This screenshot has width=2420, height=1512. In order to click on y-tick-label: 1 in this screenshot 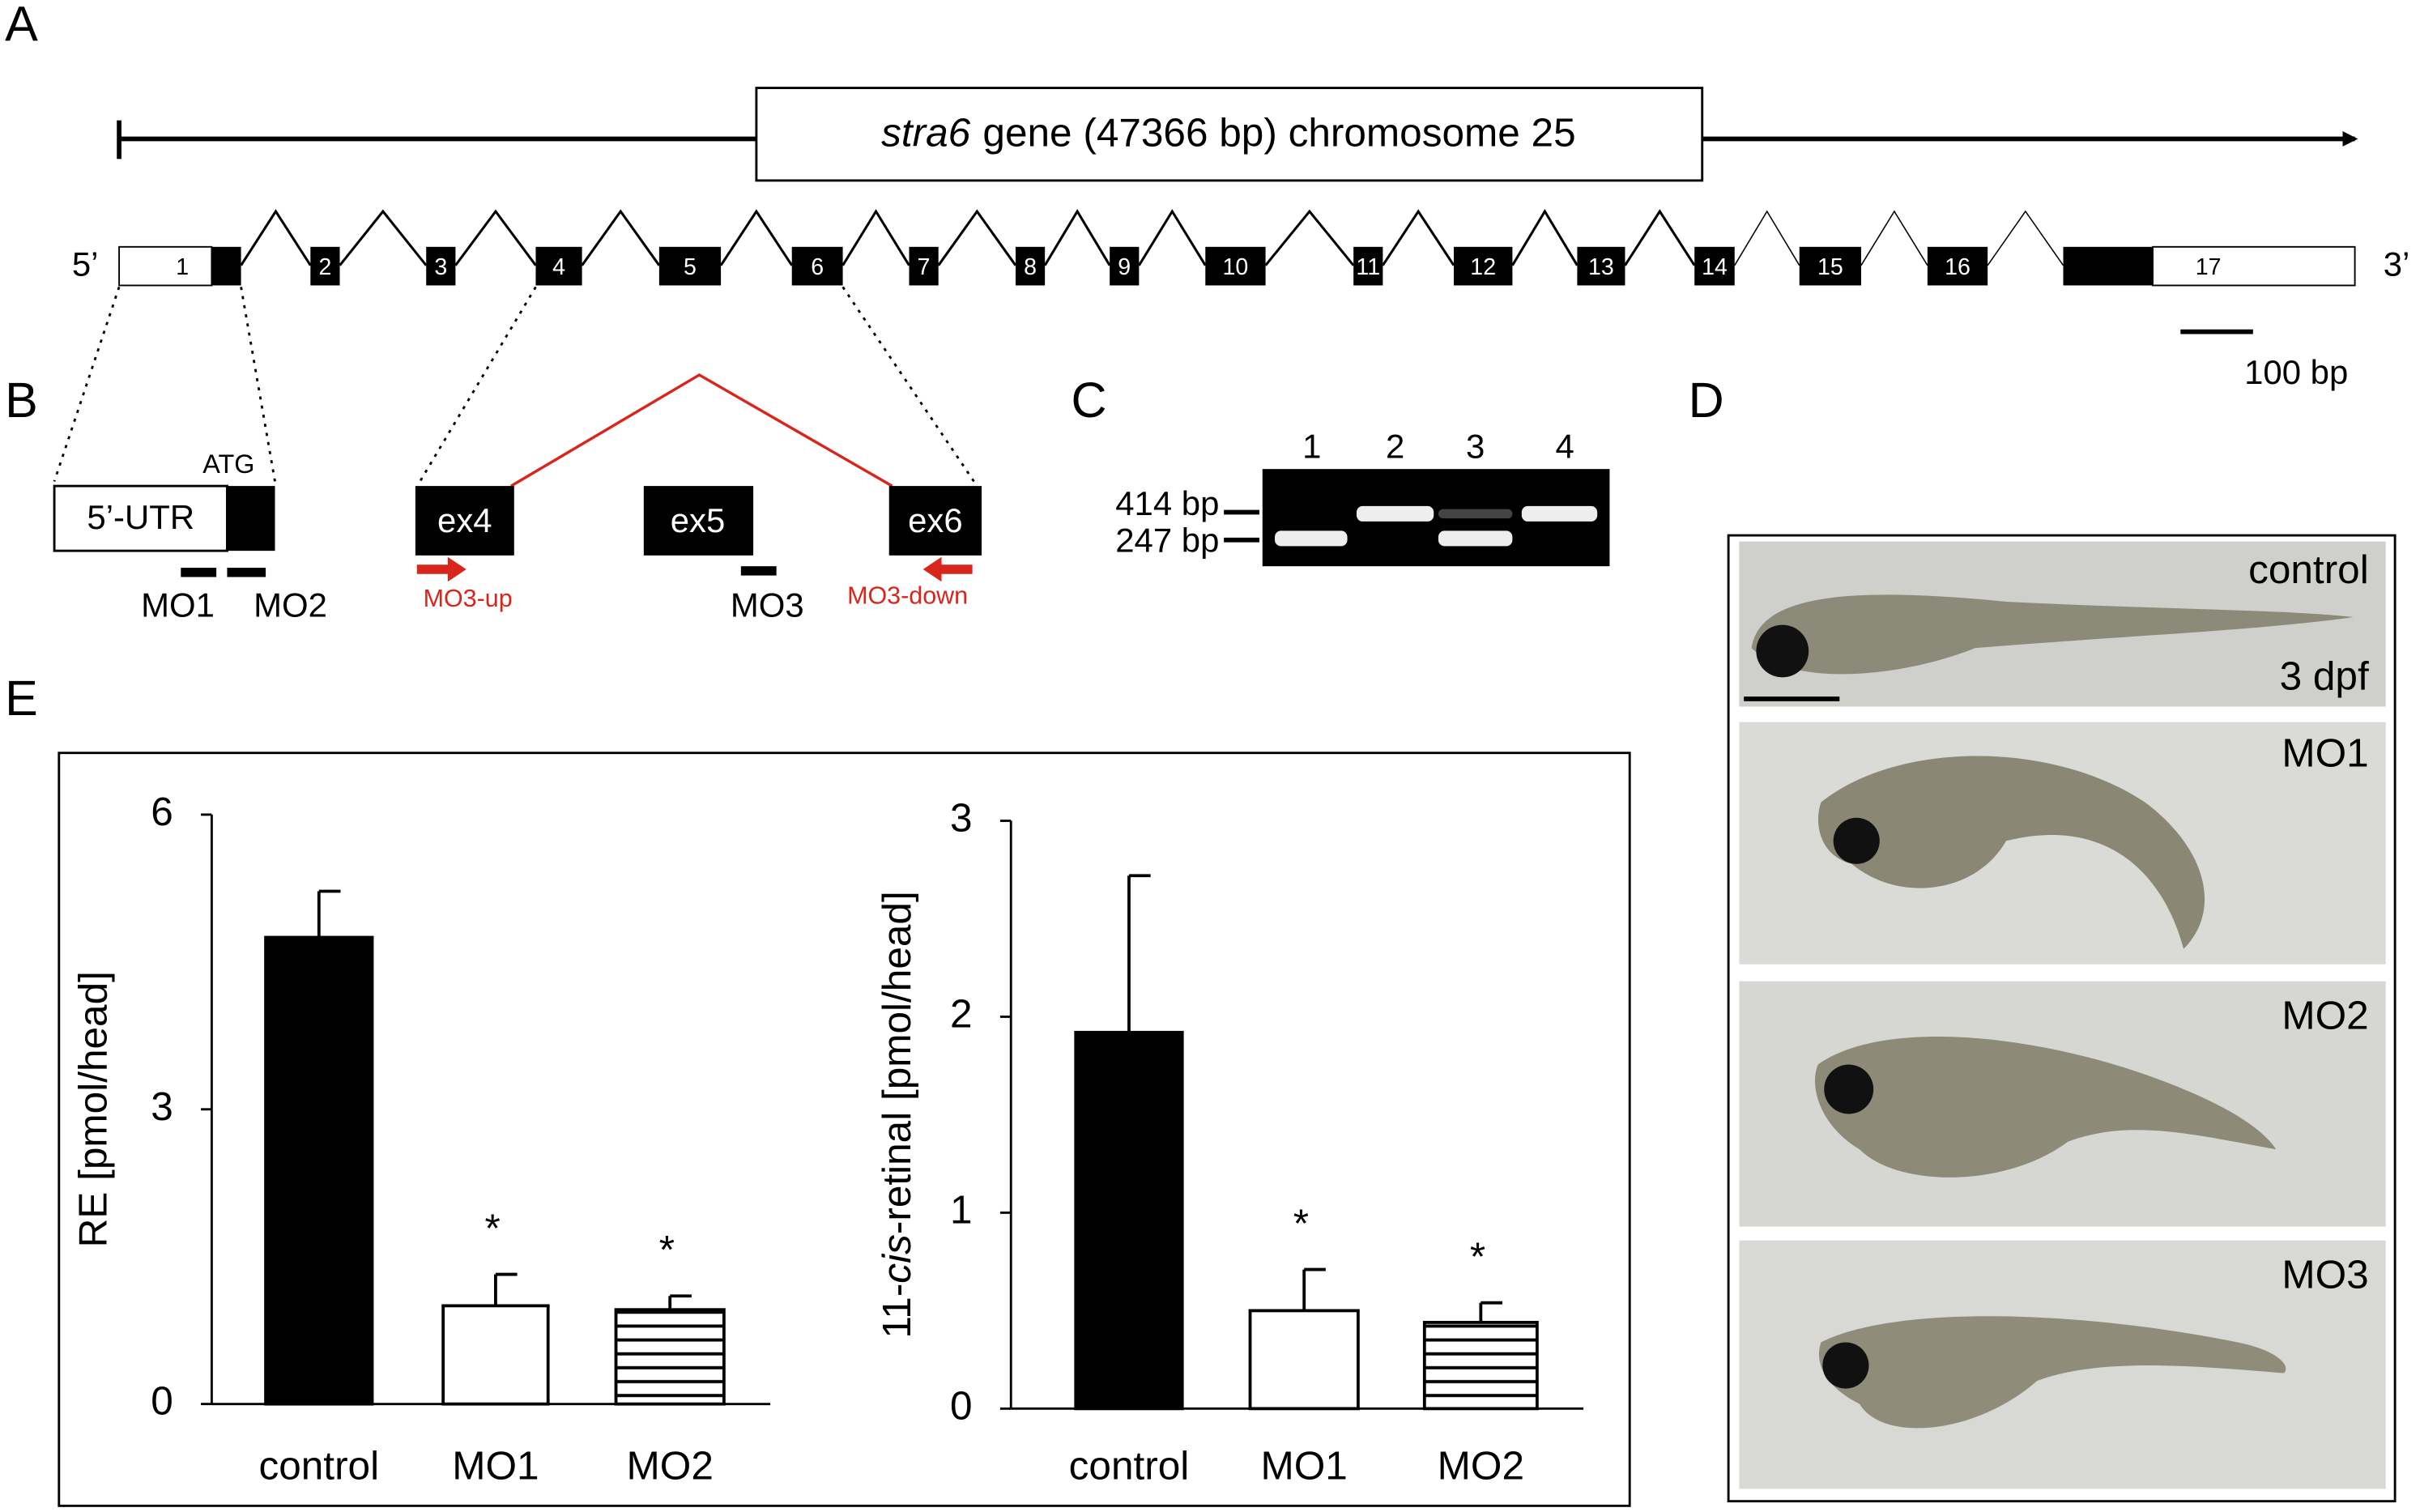, I will do `click(961, 1209)`.